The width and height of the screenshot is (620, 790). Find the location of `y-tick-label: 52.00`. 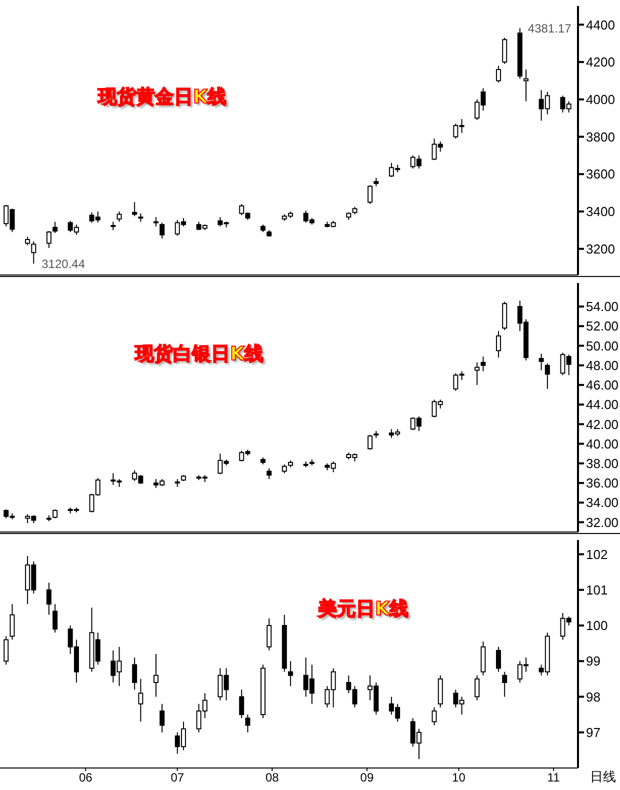

y-tick-label: 52.00 is located at coordinates (602, 326).